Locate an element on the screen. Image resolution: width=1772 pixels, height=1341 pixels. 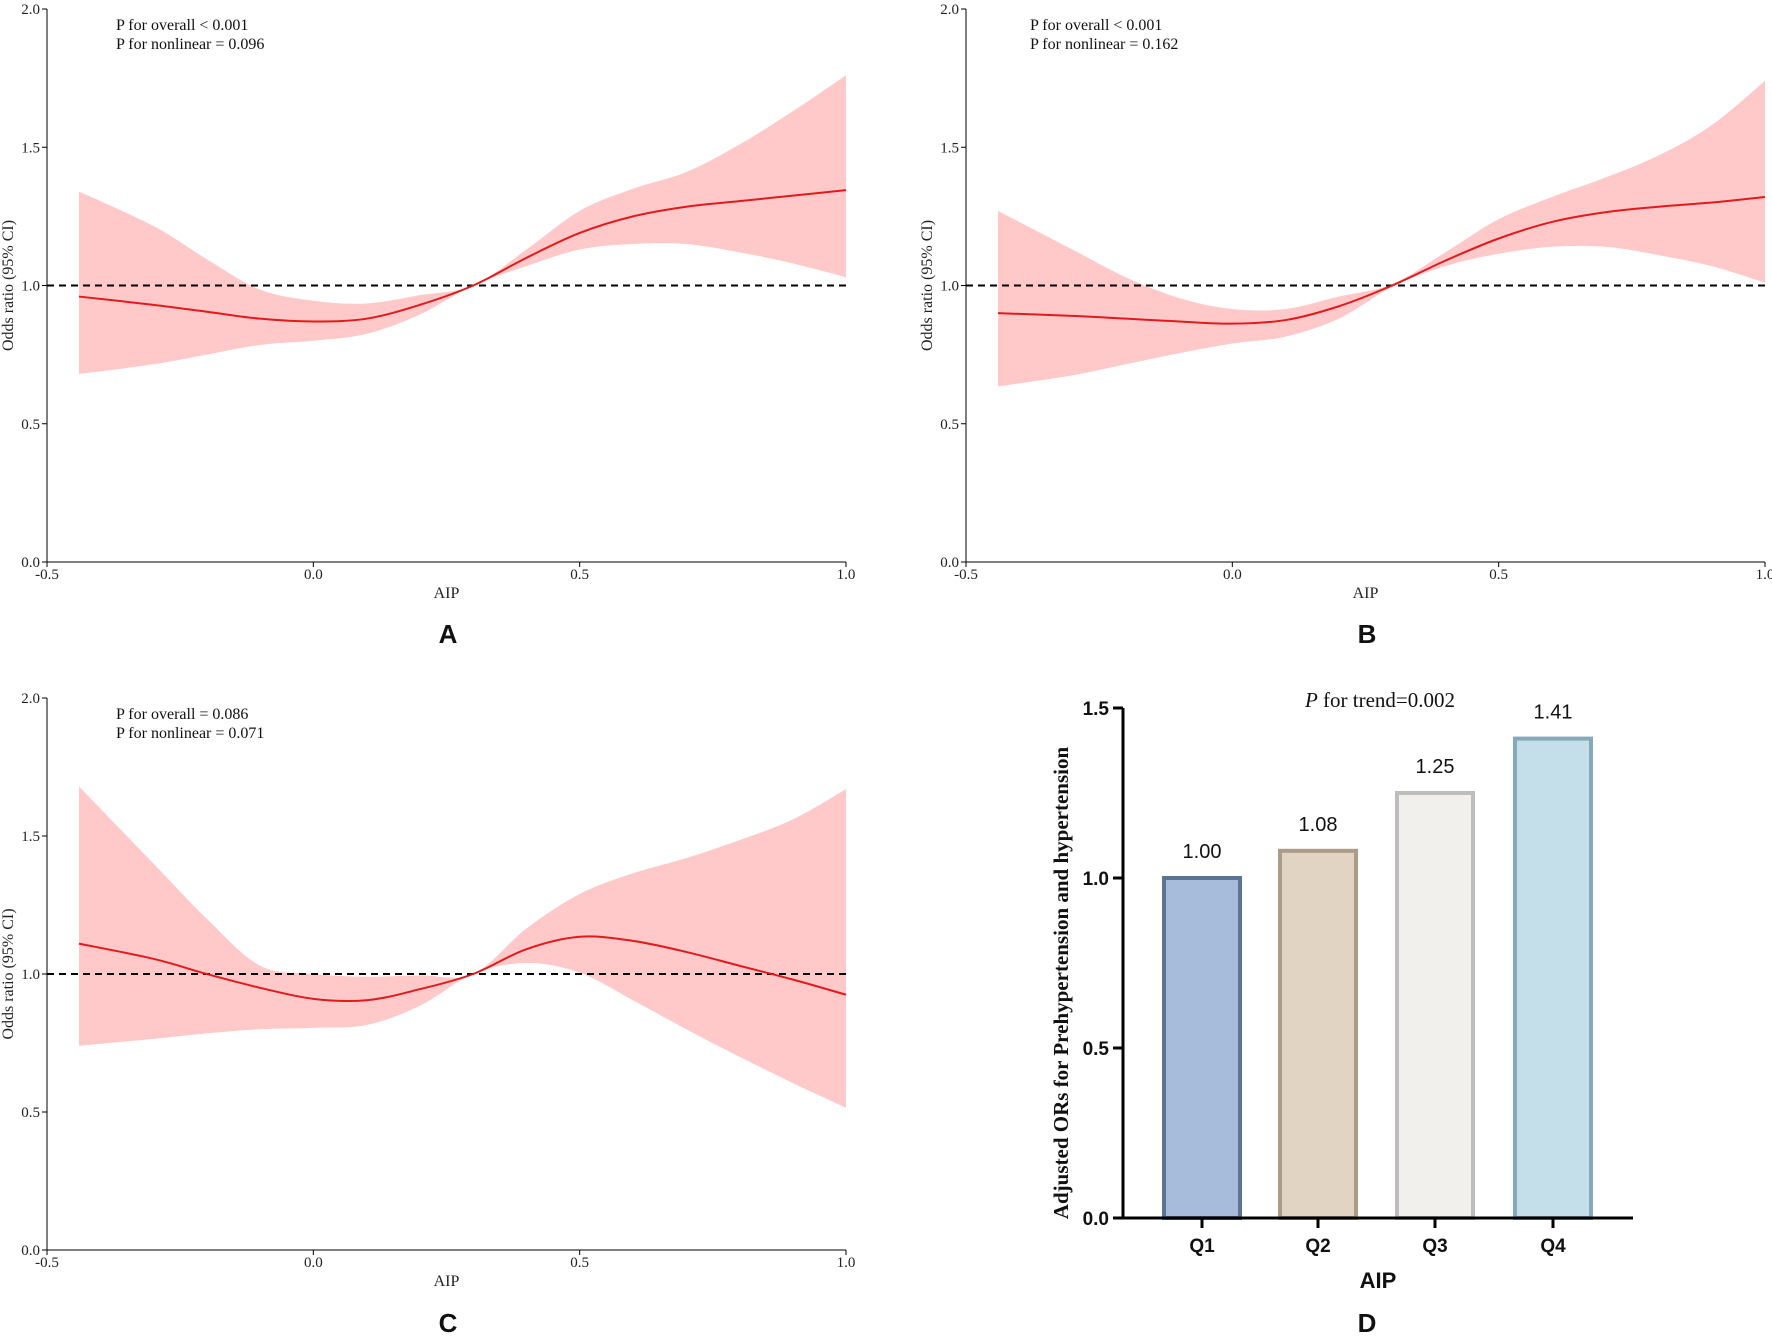
p-value-annotation: P for overall = 0.086 is located at coordinates (182, 714).